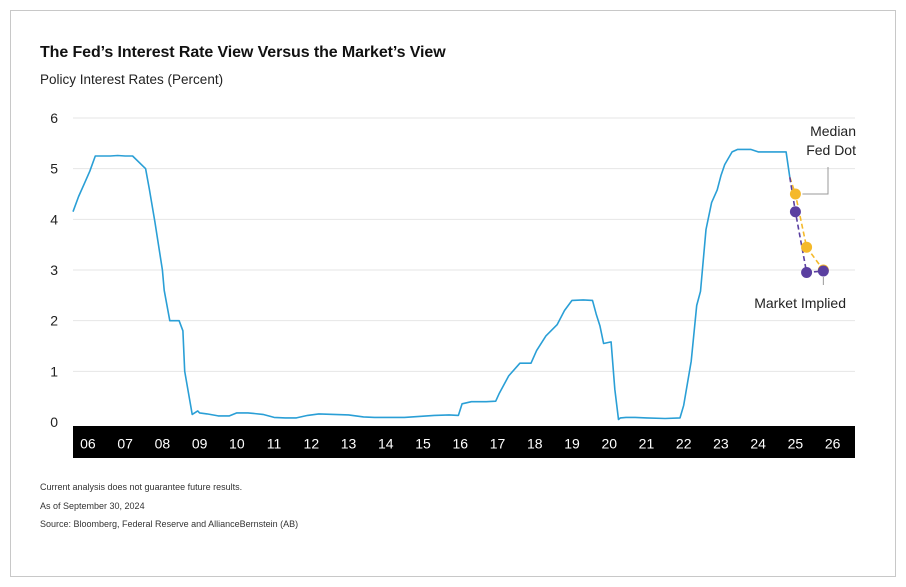 The height and width of the screenshot is (587, 906). Describe the element at coordinates (163, 444) in the screenshot. I see `x-tick-label: 08` at that location.